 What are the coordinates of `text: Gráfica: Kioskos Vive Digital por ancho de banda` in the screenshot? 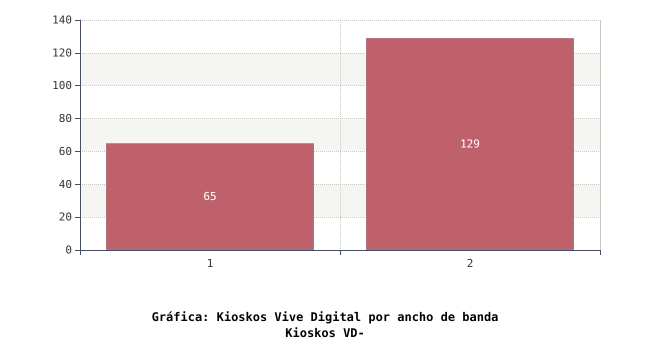 It's located at (325, 317).